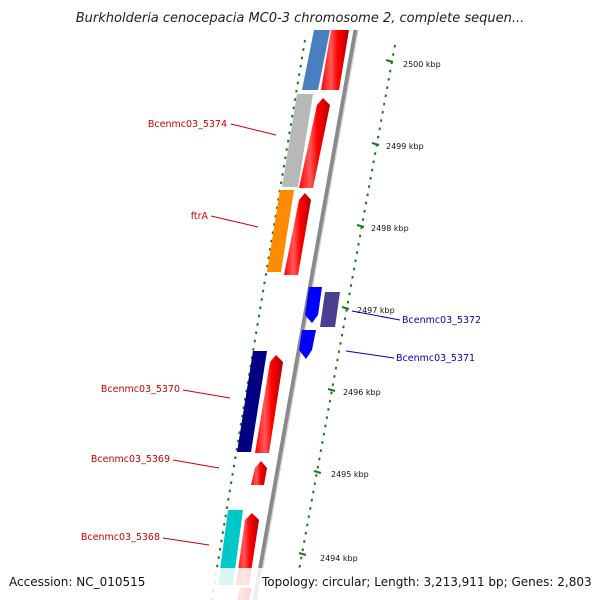 This screenshot has height=600, width=600. Describe the element at coordinates (307, 344) in the screenshot. I see `gene-bar-bcenmc03-5371-b` at that location.